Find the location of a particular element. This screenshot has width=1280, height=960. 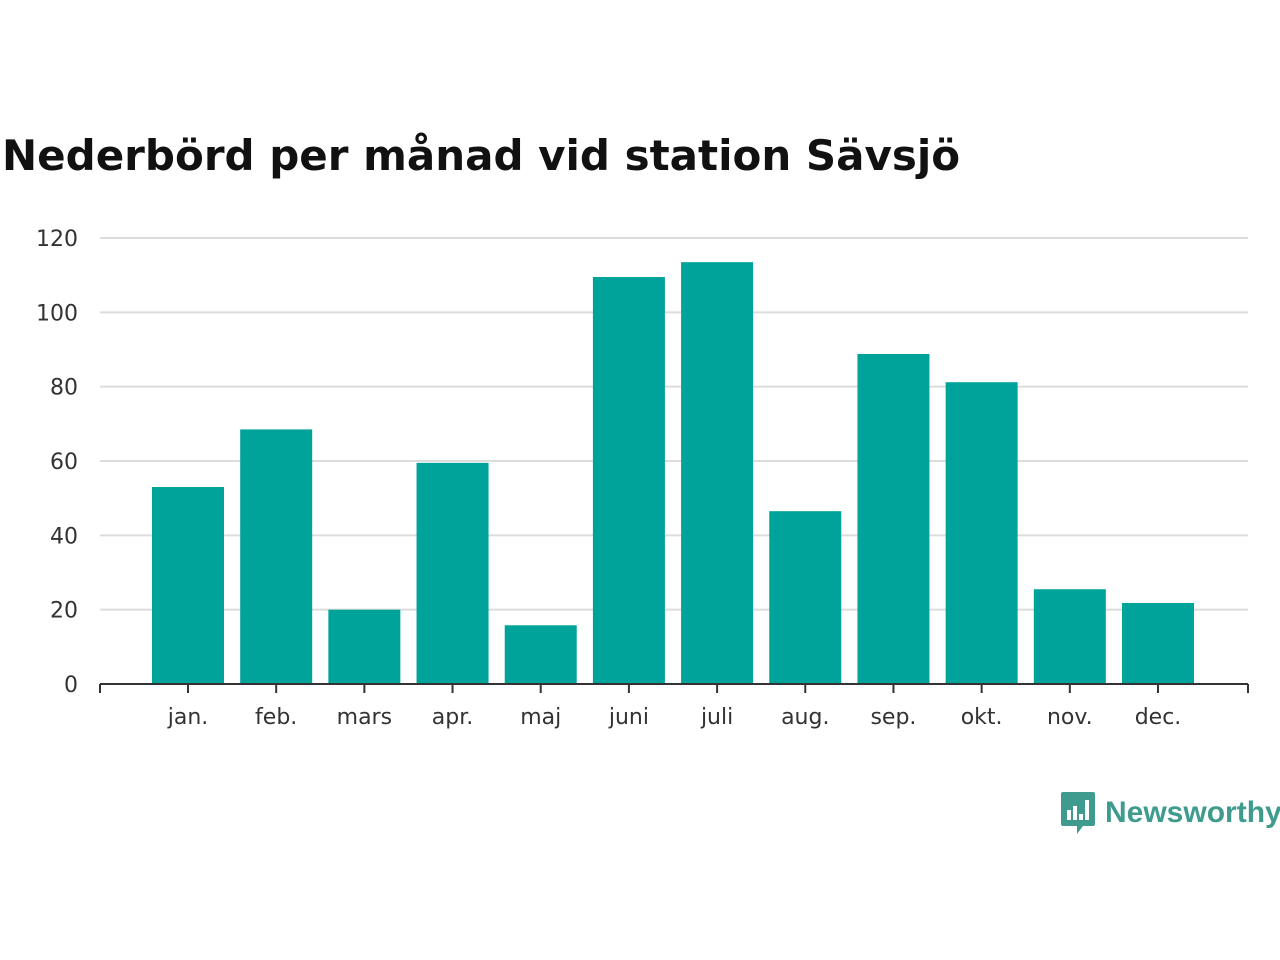

x-tick-label: dec. is located at coordinates (1158, 717).